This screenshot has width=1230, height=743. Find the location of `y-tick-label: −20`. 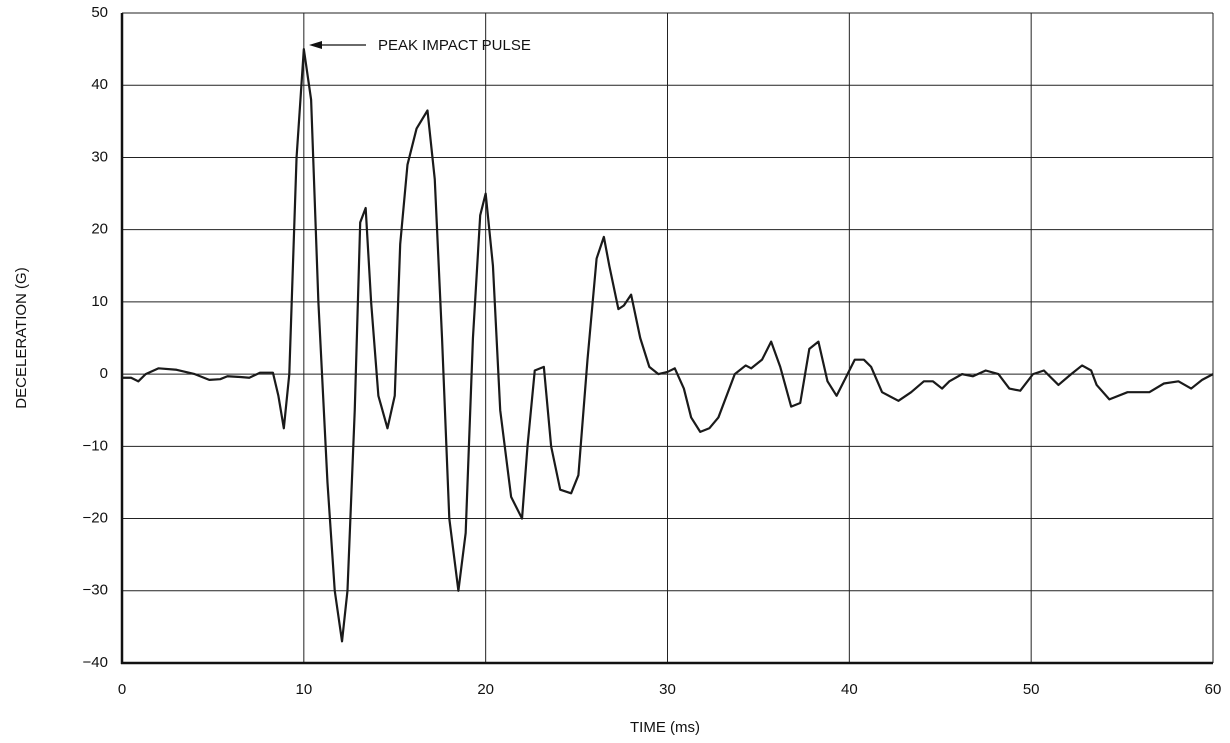

y-tick-label: −20 is located at coordinates (95, 518).